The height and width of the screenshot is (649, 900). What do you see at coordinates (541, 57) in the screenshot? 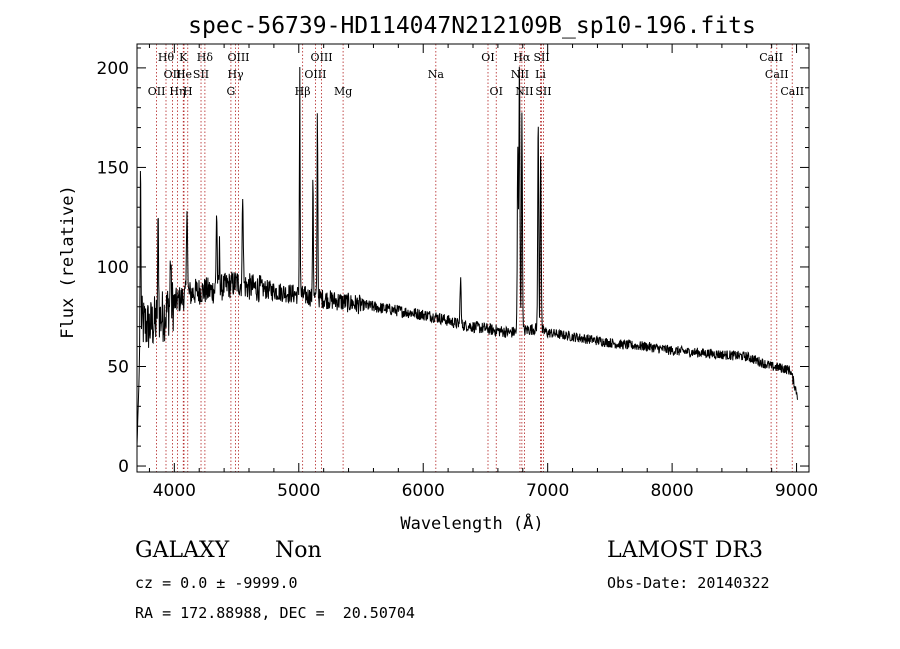
I see `reference-label-20: SII` at bounding box center [541, 57].